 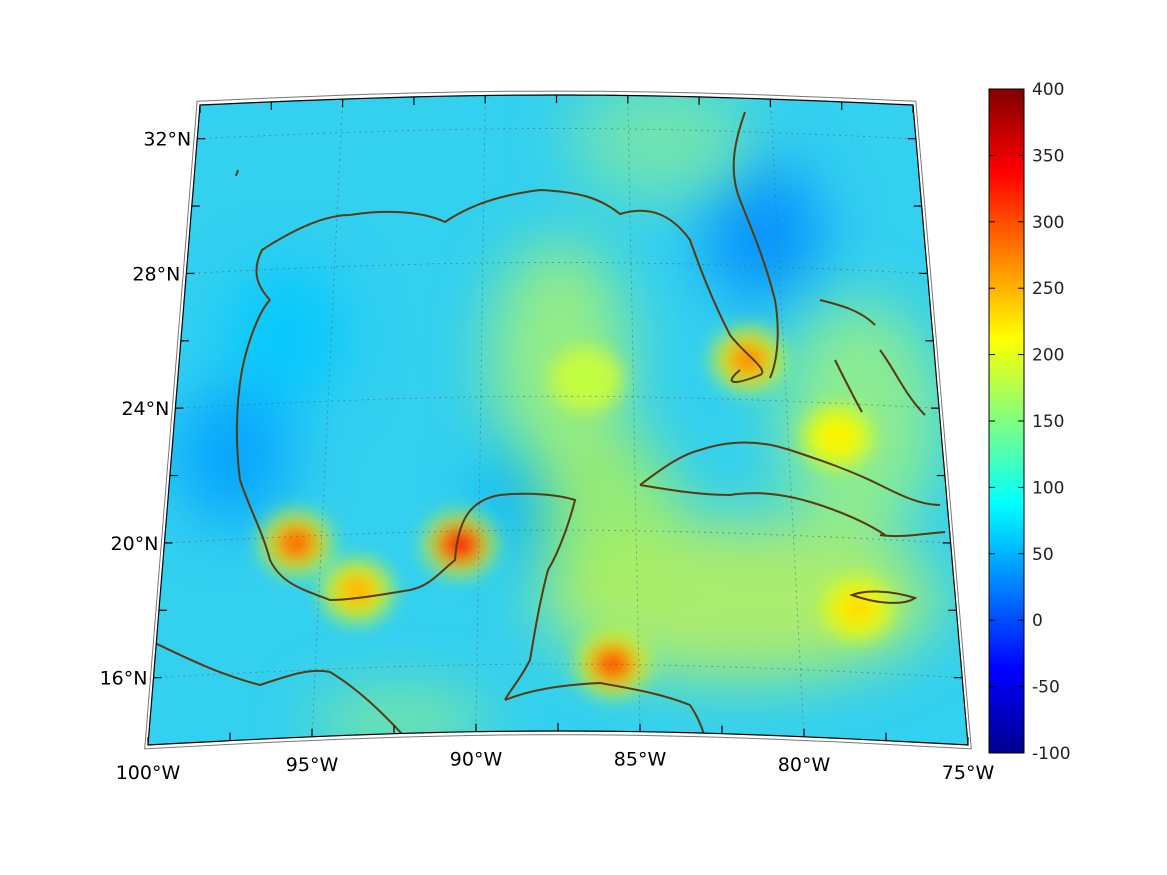 What do you see at coordinates (883, 597) in the screenshot?
I see `coastline-jamaica` at bounding box center [883, 597].